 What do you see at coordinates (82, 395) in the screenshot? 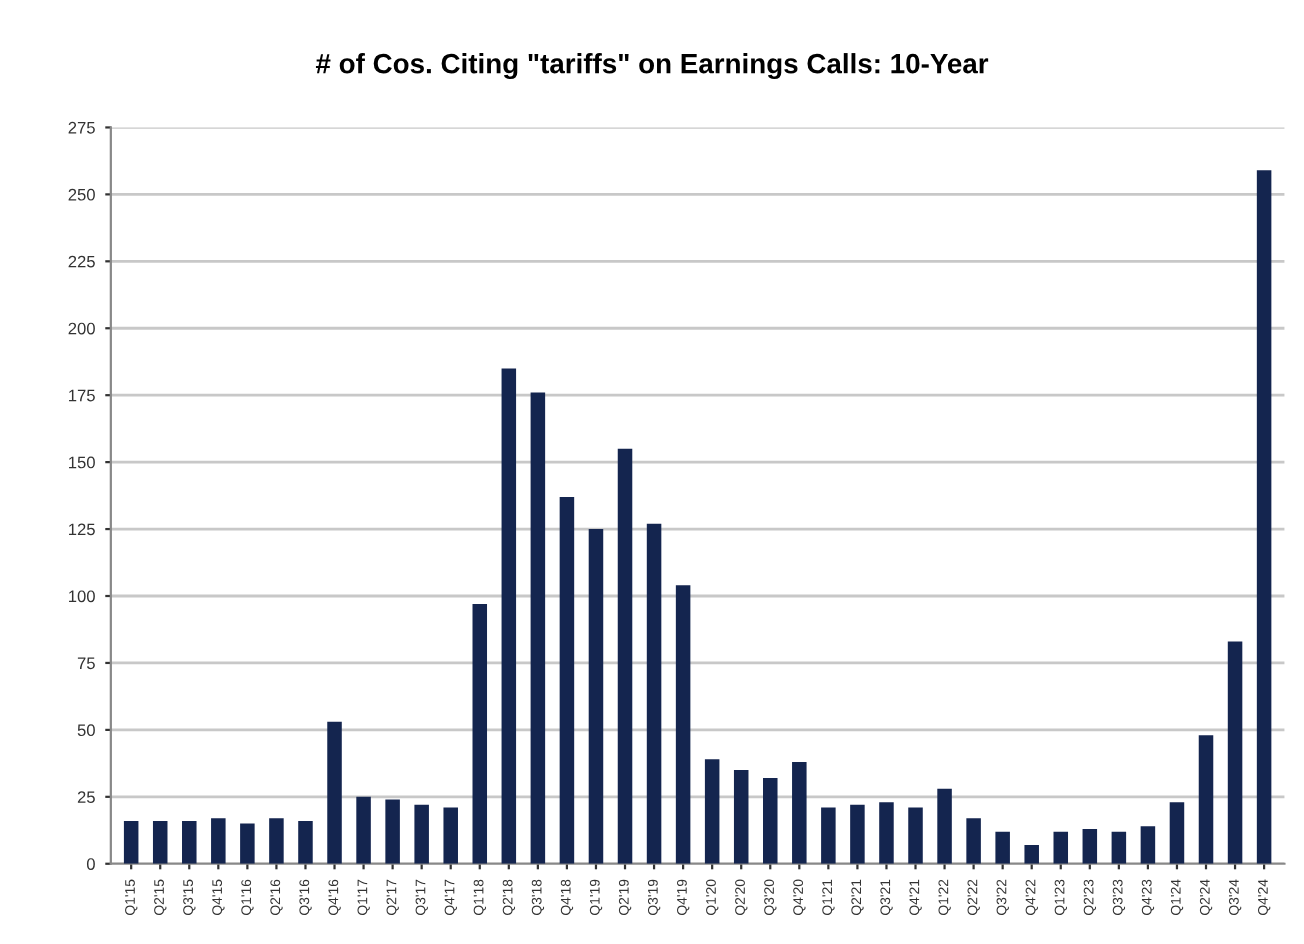
I see `y-tick-label: 175` at bounding box center [82, 395].